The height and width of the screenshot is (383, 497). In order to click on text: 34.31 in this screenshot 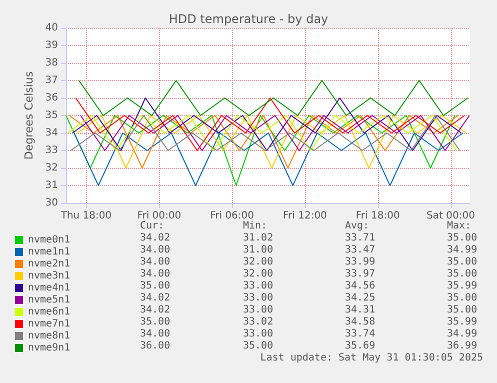, I will do `click(360, 310)`.